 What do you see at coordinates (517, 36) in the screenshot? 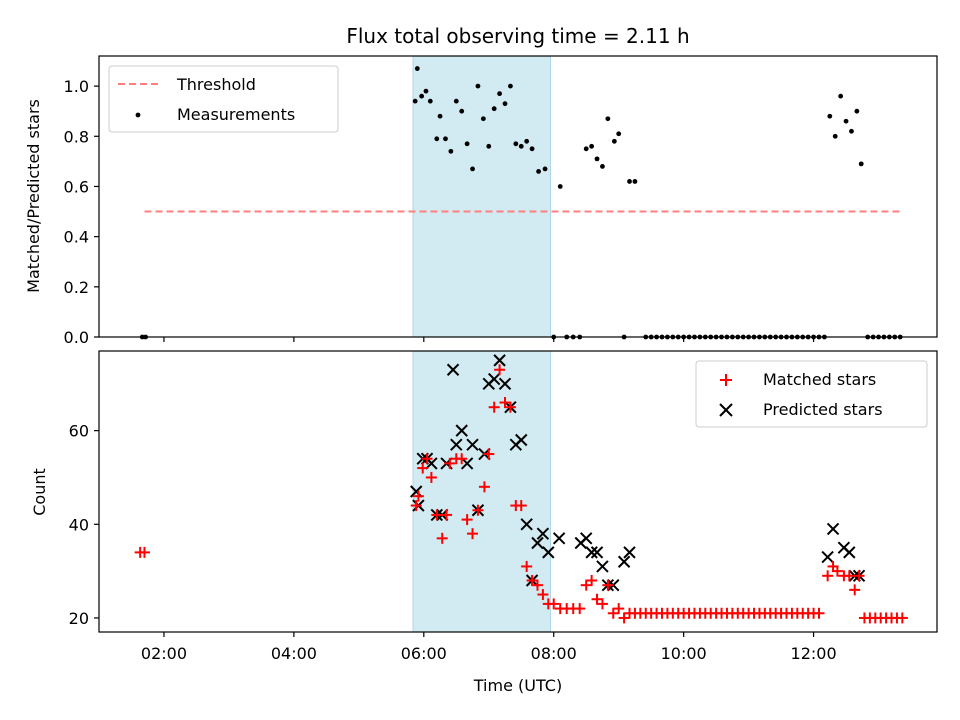
I see `top-title: Flux total observing time = 2.11 h` at bounding box center [517, 36].